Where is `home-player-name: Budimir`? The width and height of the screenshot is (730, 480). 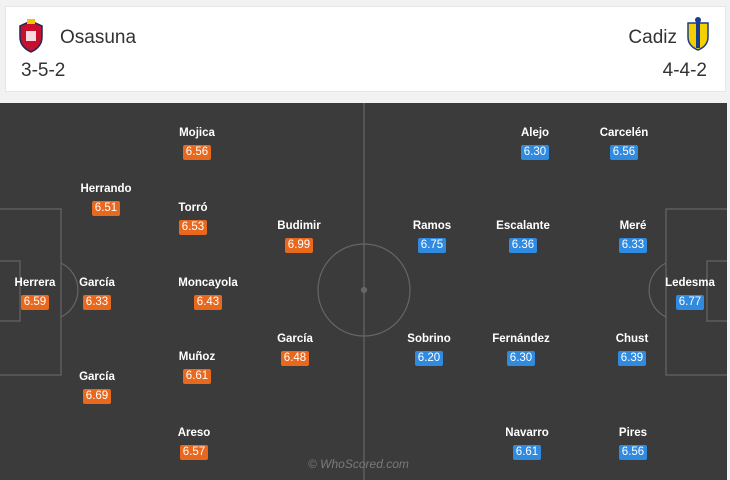 home-player-name: Budimir is located at coordinates (299, 226).